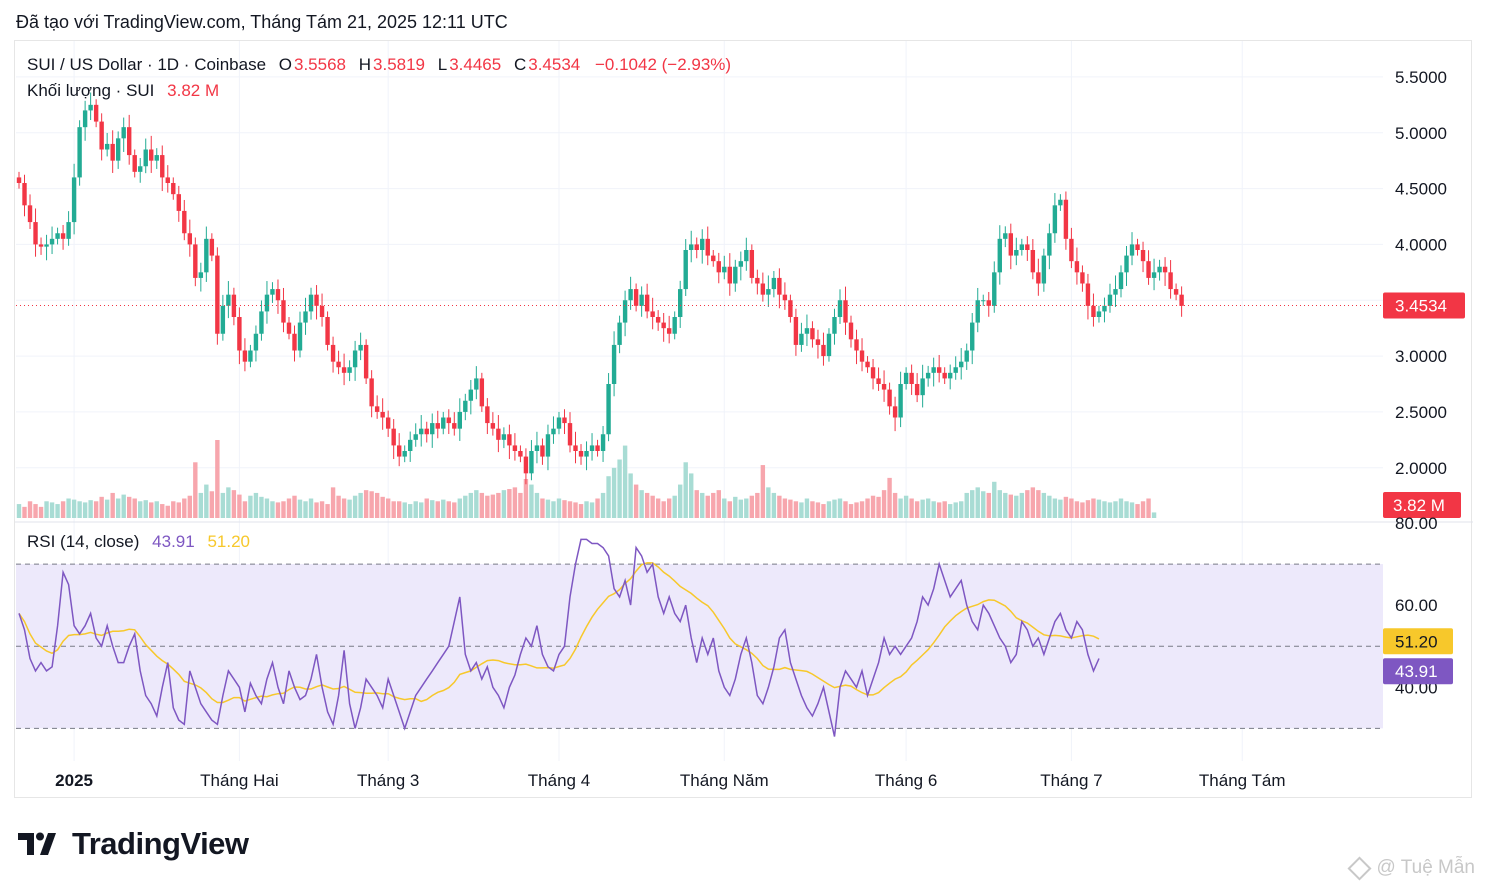 The width and height of the screenshot is (1487, 889). What do you see at coordinates (83, 541) in the screenshot?
I see `rsi-label: RSI (14, close)` at bounding box center [83, 541].